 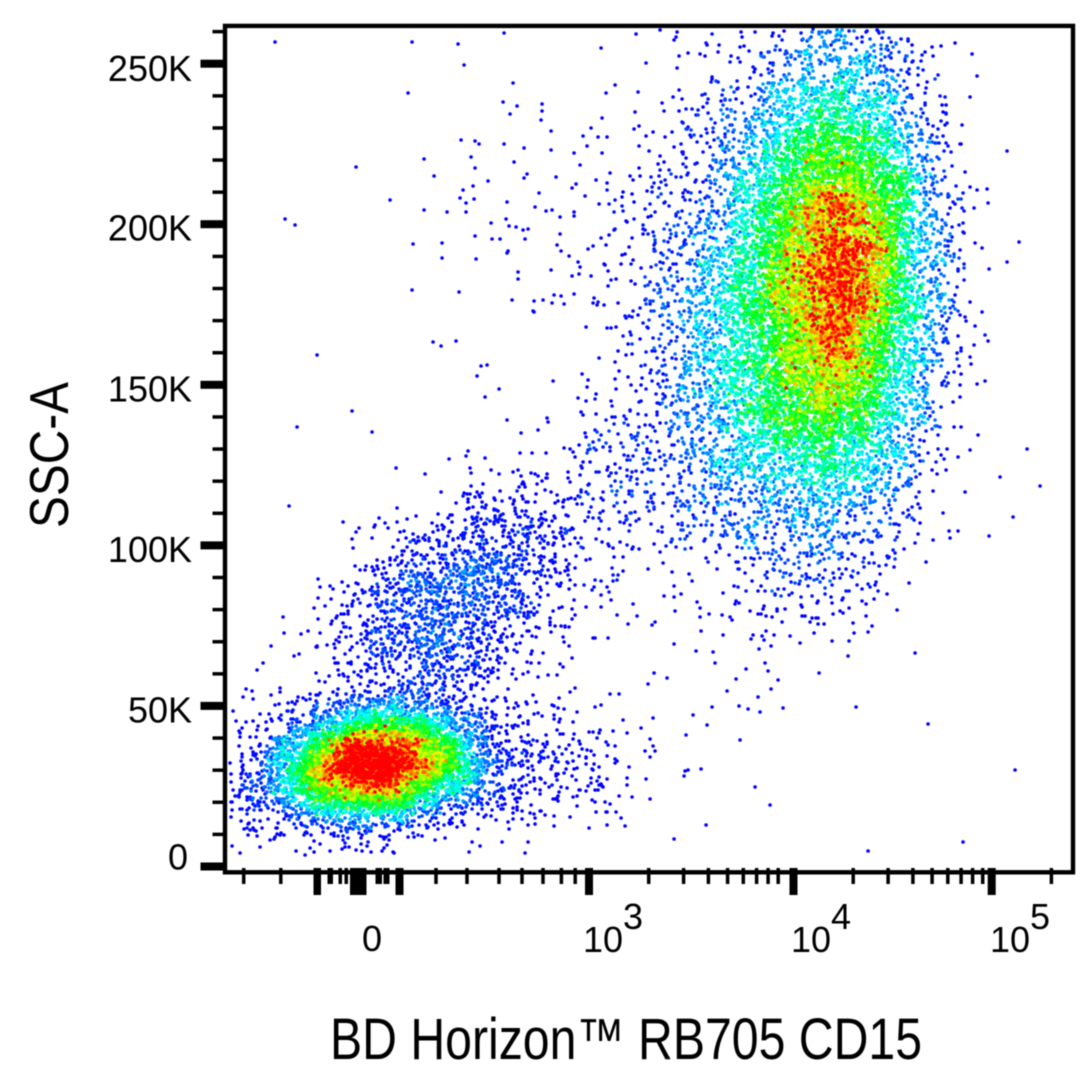 I want to click on svg-text: 10⁵, so click(x=1020, y=928).